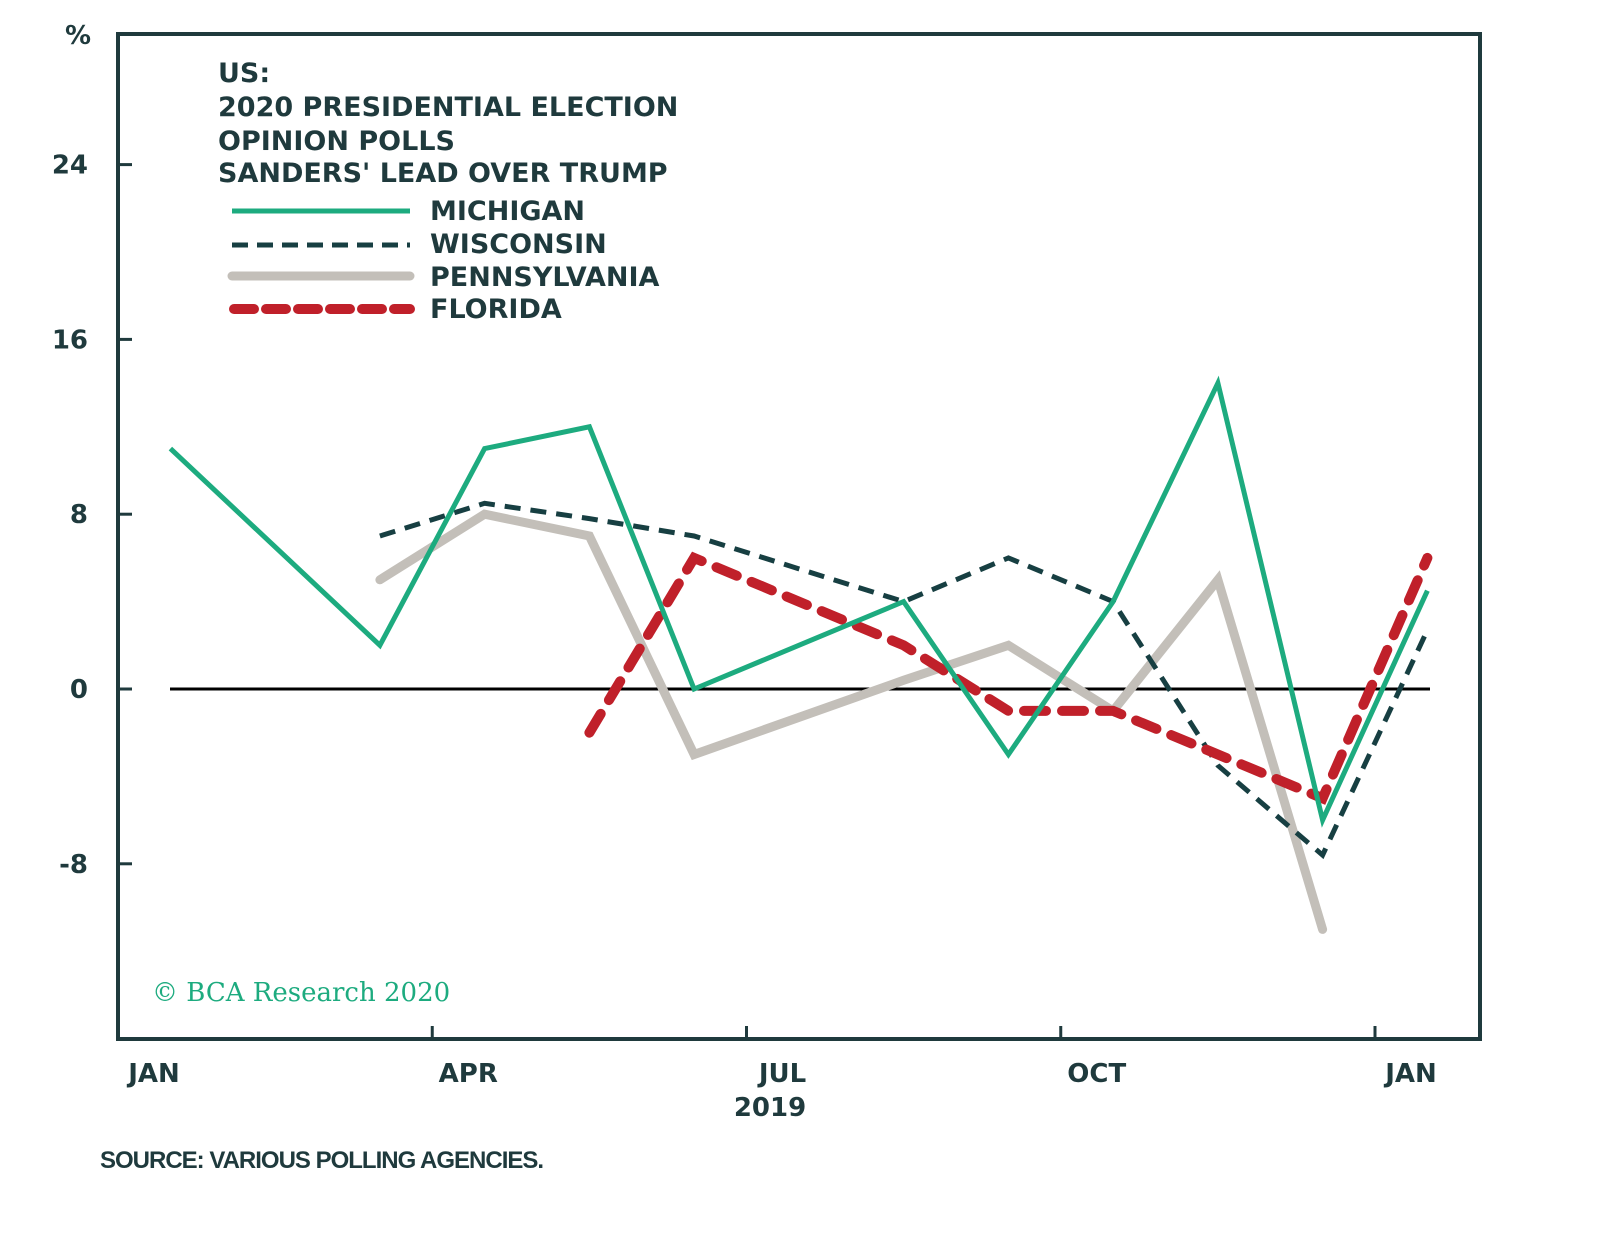 The height and width of the screenshot is (1240, 1600). I want to click on y-axis: 24 16 8 0 -8, so click(92, 515).